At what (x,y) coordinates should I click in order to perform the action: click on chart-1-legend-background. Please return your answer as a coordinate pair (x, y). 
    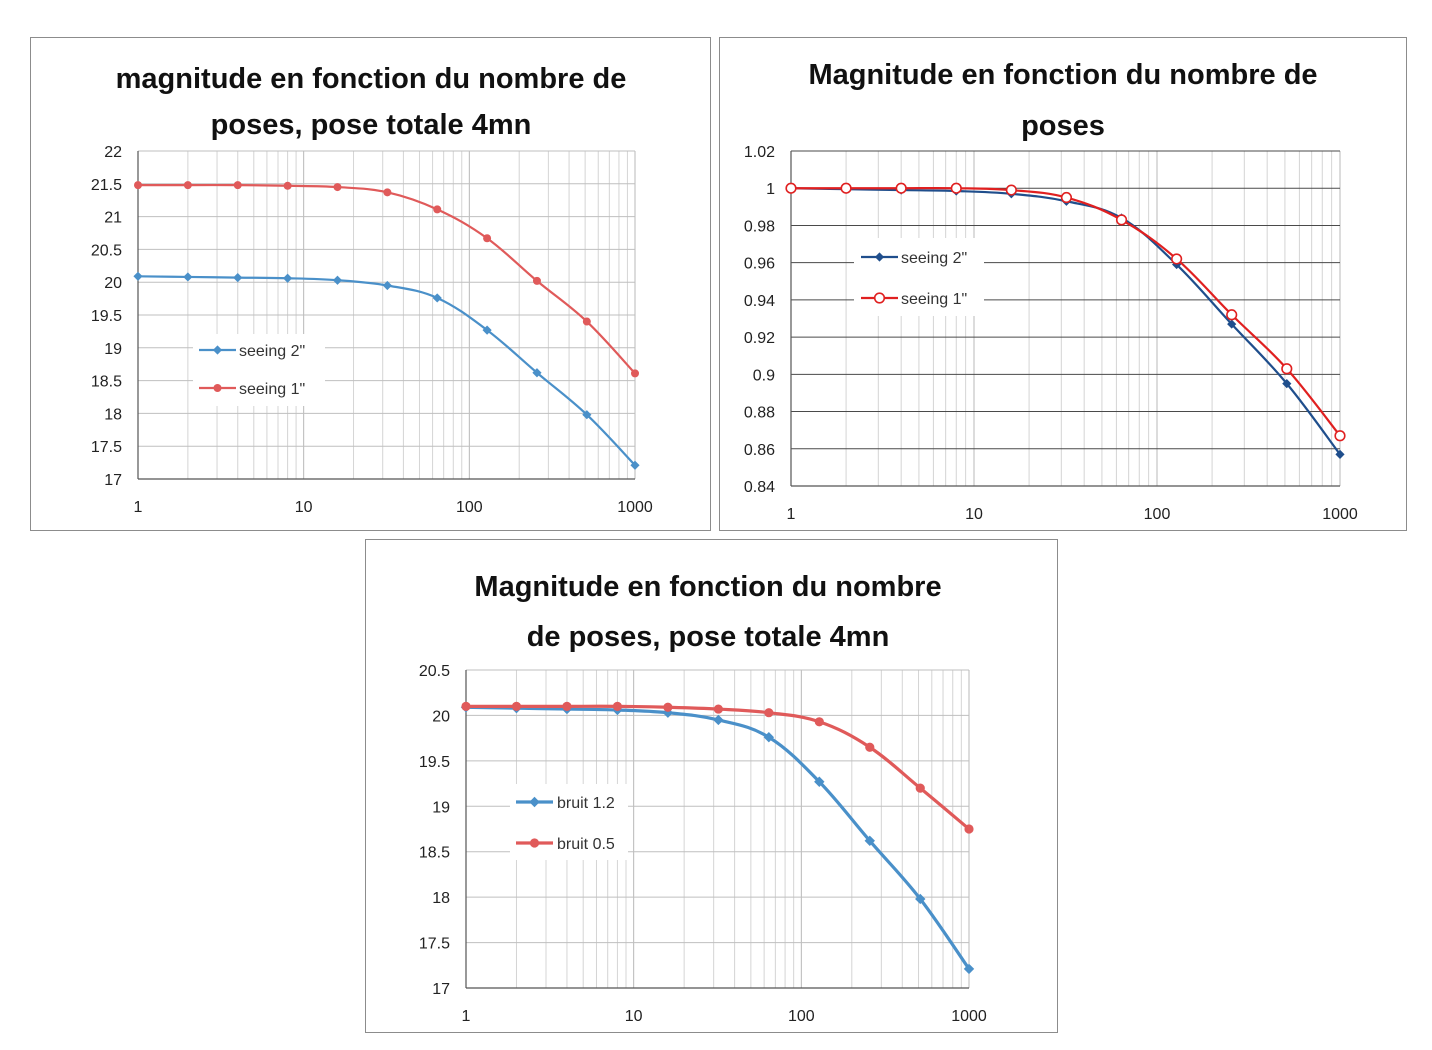
    Looking at the image, I should click on (259, 370).